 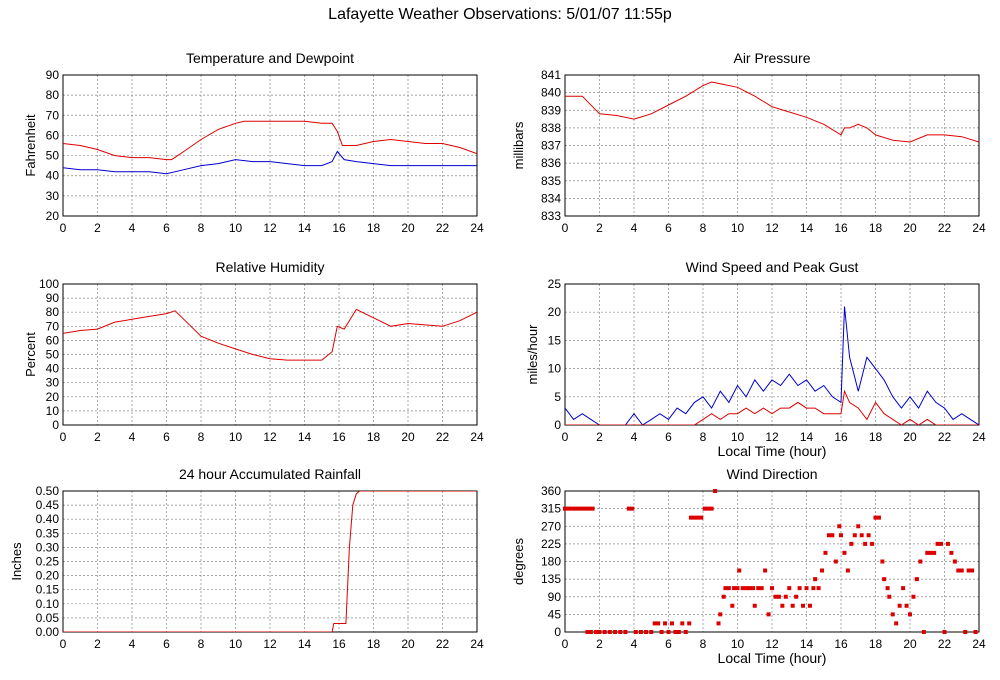 What do you see at coordinates (16, 561) in the screenshot?
I see `y-axis-label: Inches` at bounding box center [16, 561].